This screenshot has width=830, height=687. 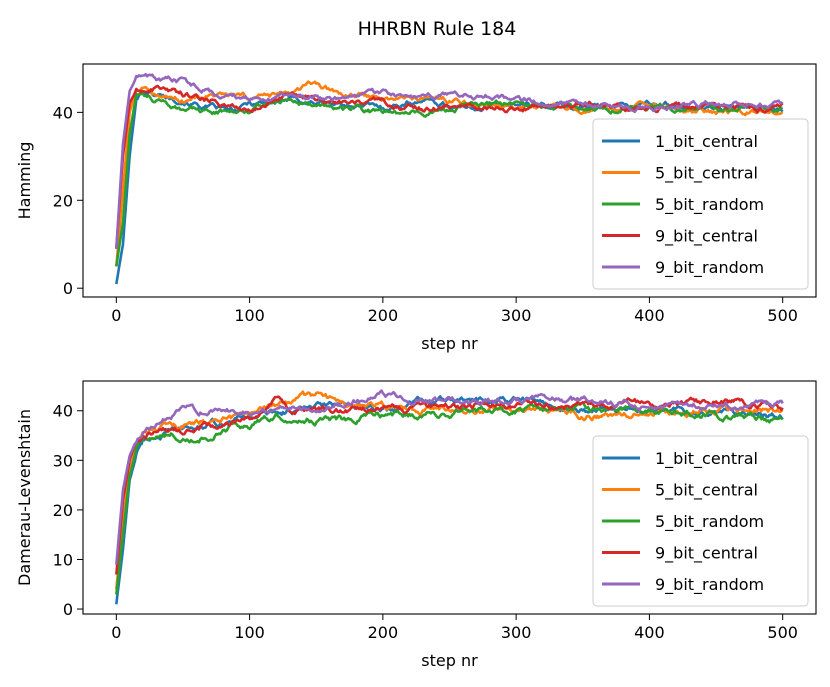 What do you see at coordinates (63, 460) in the screenshot?
I see `y-tick-label: 30` at bounding box center [63, 460].